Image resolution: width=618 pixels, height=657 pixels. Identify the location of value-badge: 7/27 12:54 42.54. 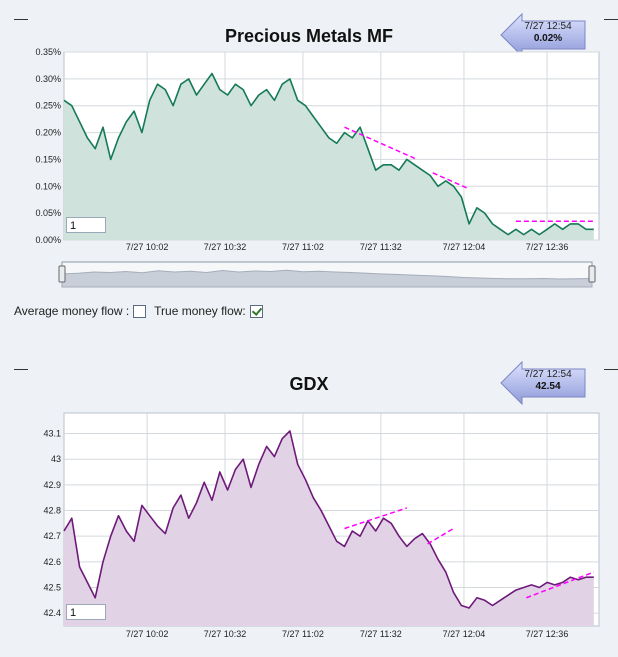
(543, 383).